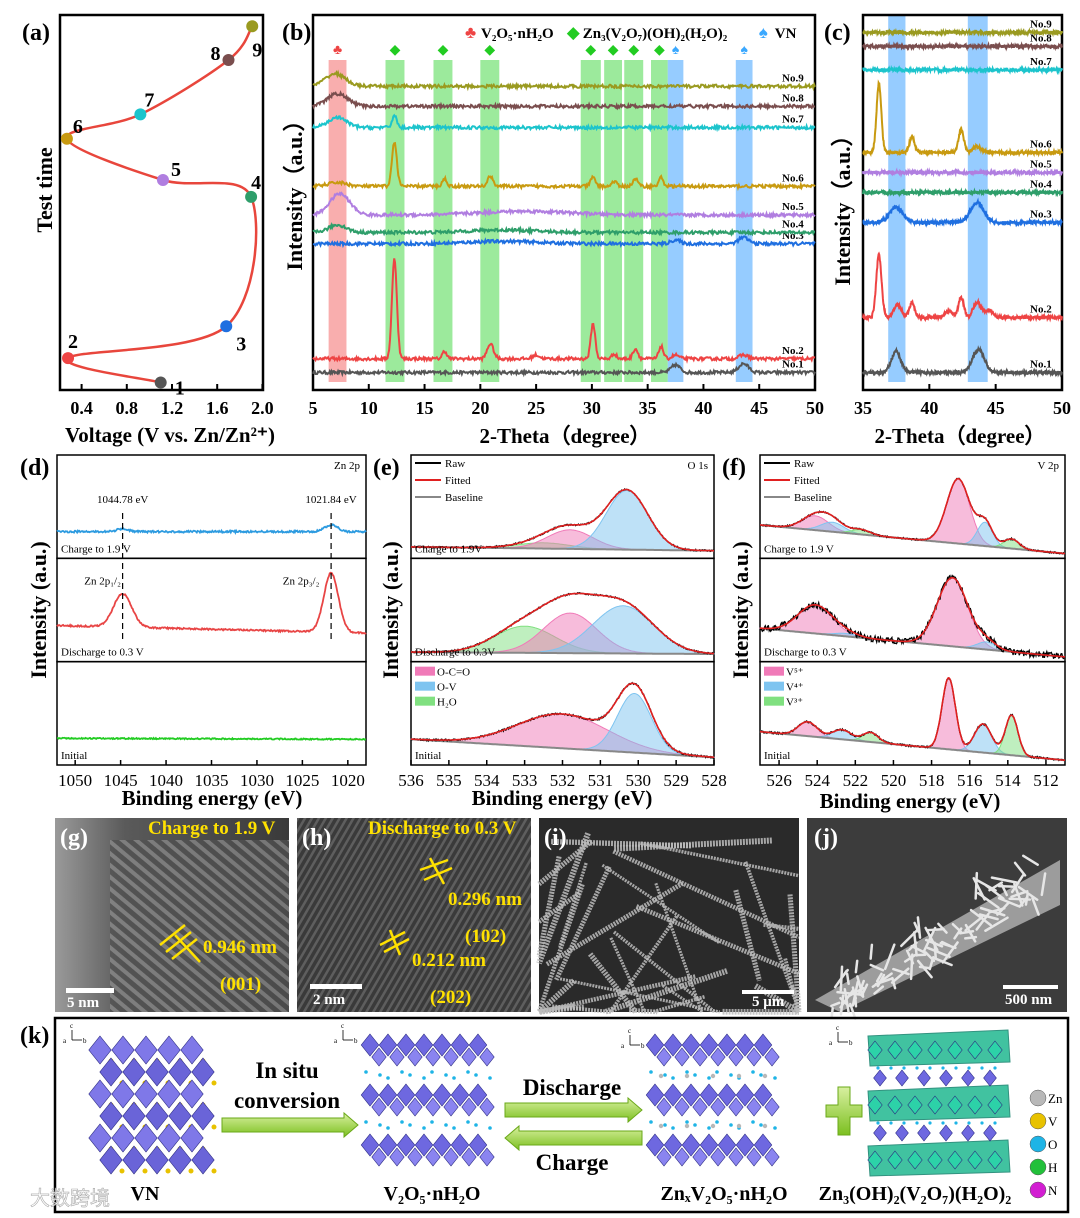 The image size is (1080, 1218). What do you see at coordinates (102, 653) in the screenshot?
I see `condition-label: Discharge to 0.3 V` at bounding box center [102, 653].